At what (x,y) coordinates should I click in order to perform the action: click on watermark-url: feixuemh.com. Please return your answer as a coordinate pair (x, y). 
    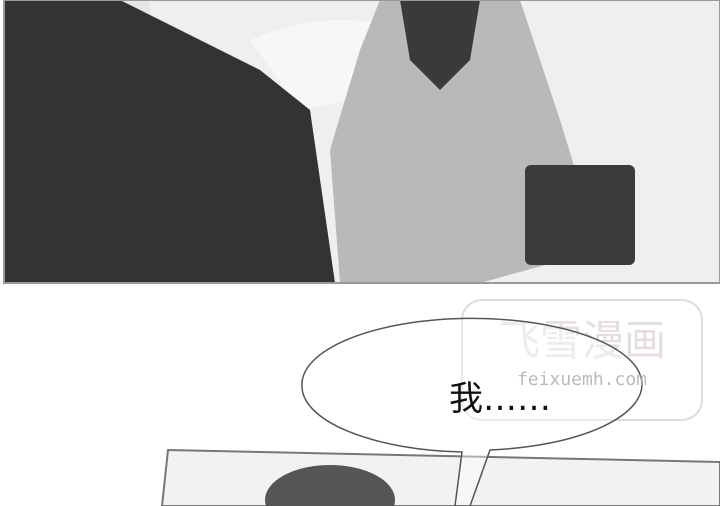
    Looking at the image, I should click on (582, 379).